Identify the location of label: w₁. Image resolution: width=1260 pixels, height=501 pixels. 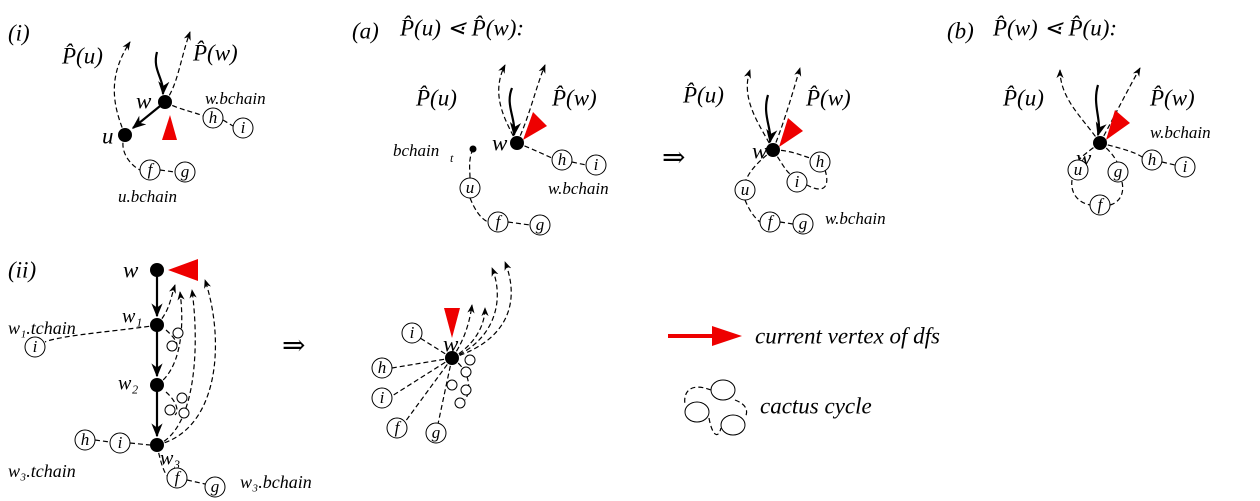
(132, 317).